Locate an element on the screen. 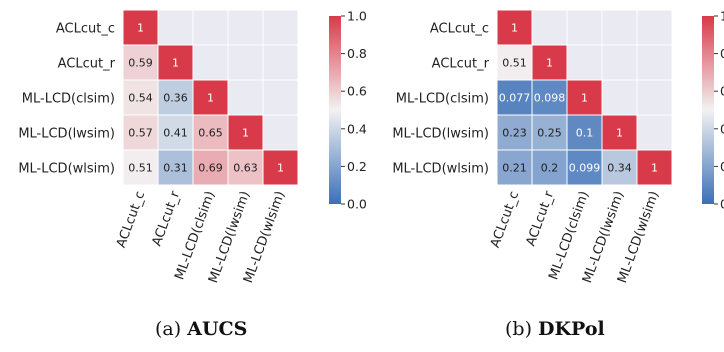  cell-value-label: 0.57 is located at coordinates (140, 133).